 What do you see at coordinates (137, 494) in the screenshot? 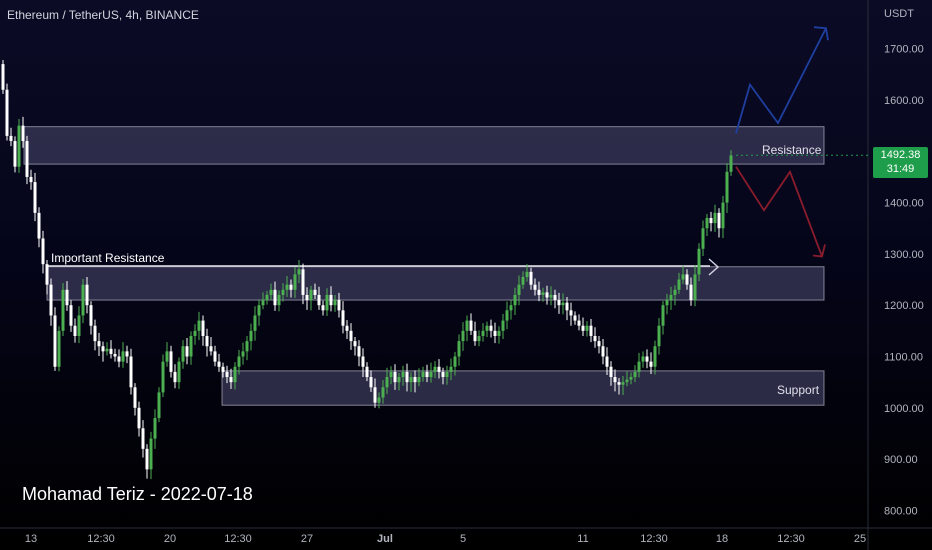
I see `author-note: Mohamad Teriz - 2022-07-18` at bounding box center [137, 494].